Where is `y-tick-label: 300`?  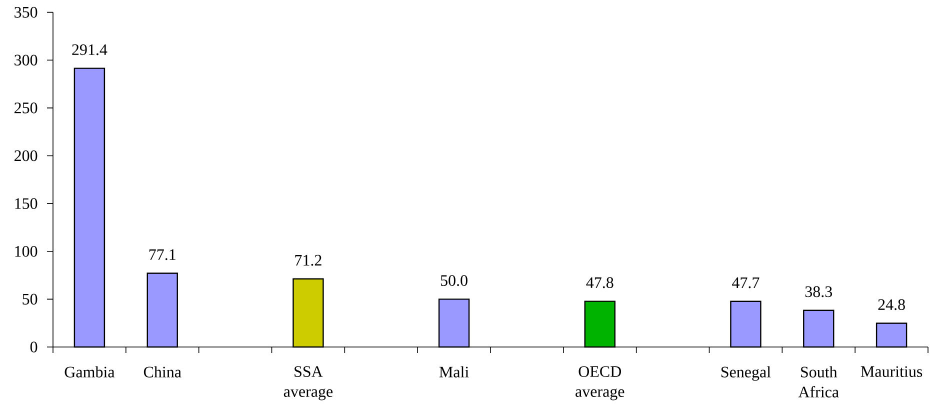
y-tick-label: 300 is located at coordinates (26, 60).